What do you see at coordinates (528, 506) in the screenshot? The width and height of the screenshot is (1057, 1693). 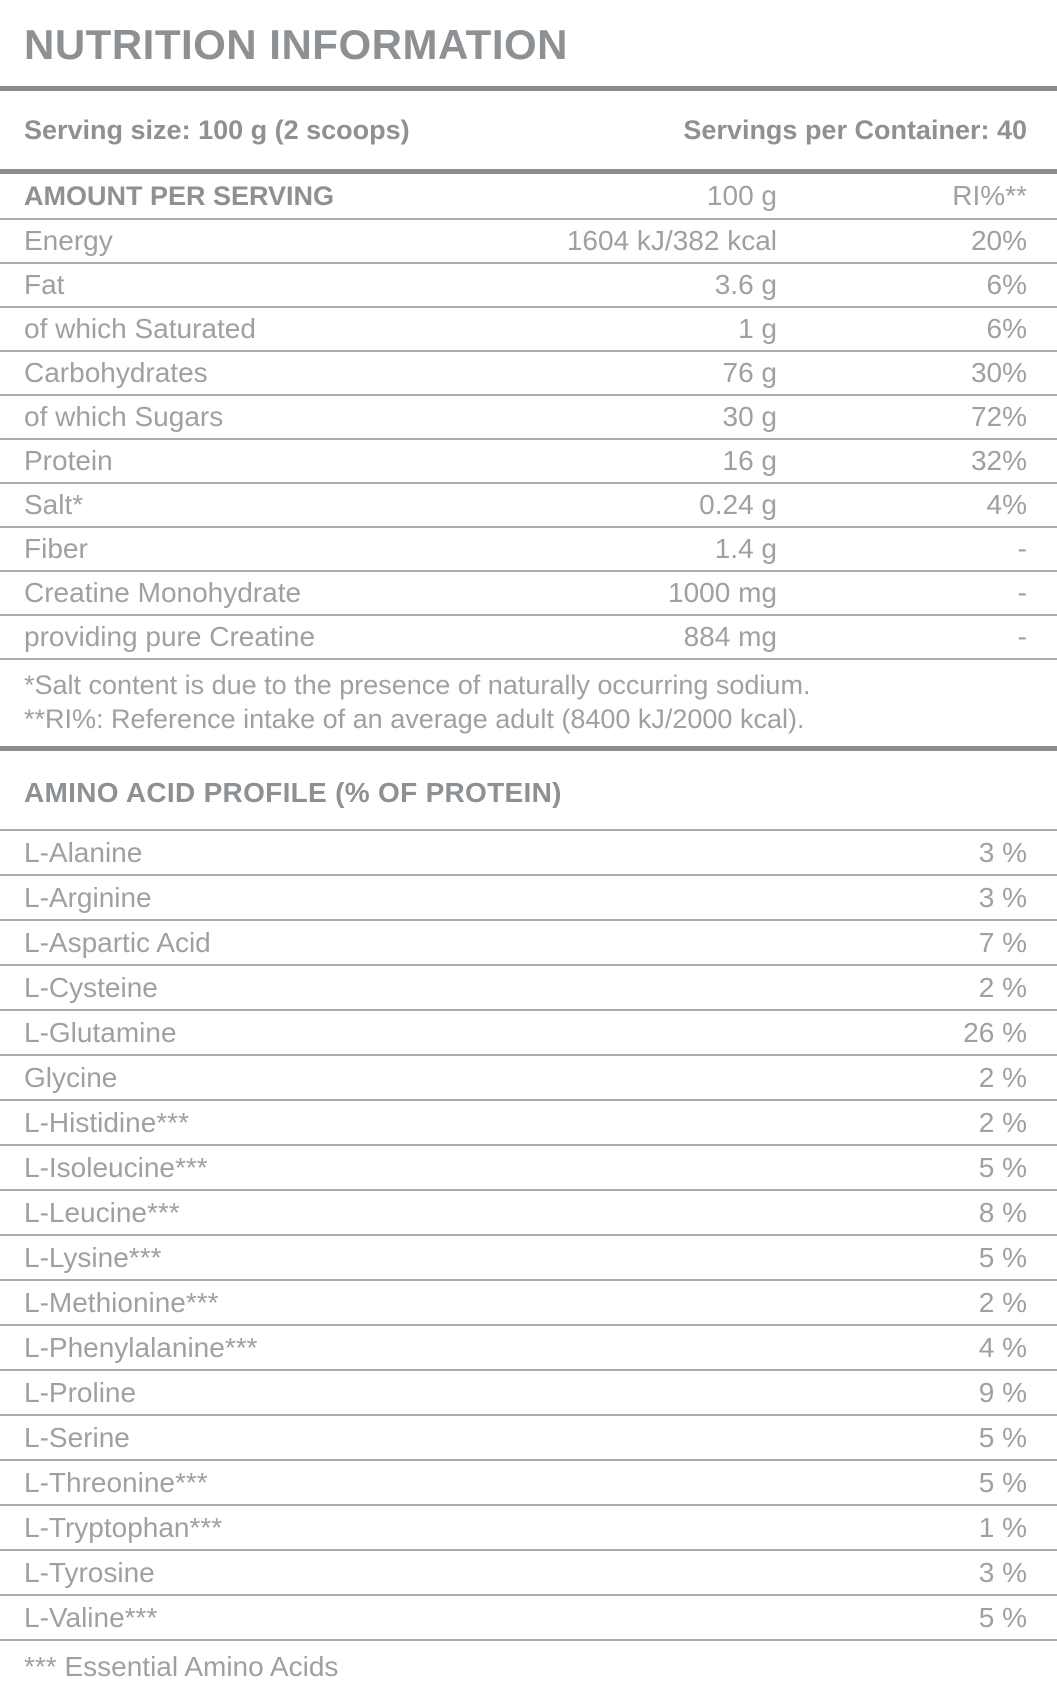 I see `table-row: Salt* 0.24 g 4%` at bounding box center [528, 506].